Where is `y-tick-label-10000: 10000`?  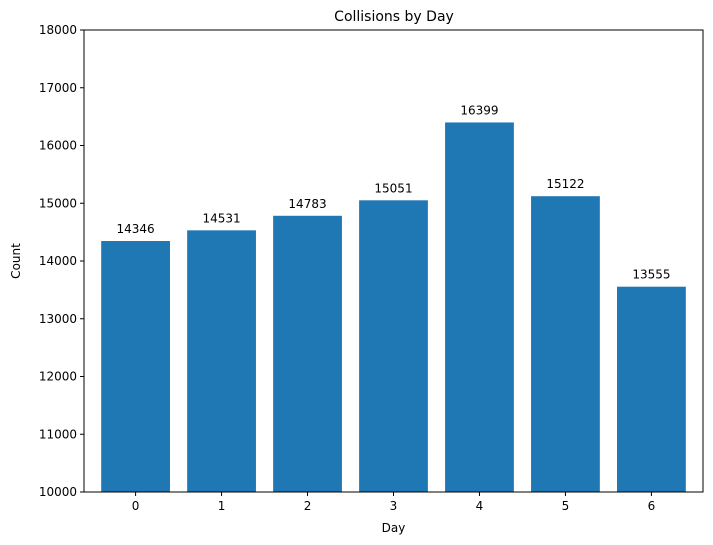 y-tick-label-10000: 10000 is located at coordinates (58, 492).